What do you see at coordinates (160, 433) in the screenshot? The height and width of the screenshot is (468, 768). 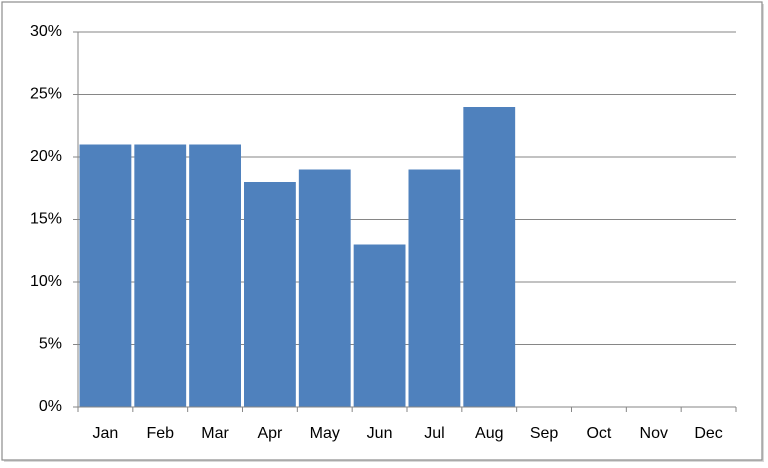 I see `x-tick-label: Feb` at bounding box center [160, 433].